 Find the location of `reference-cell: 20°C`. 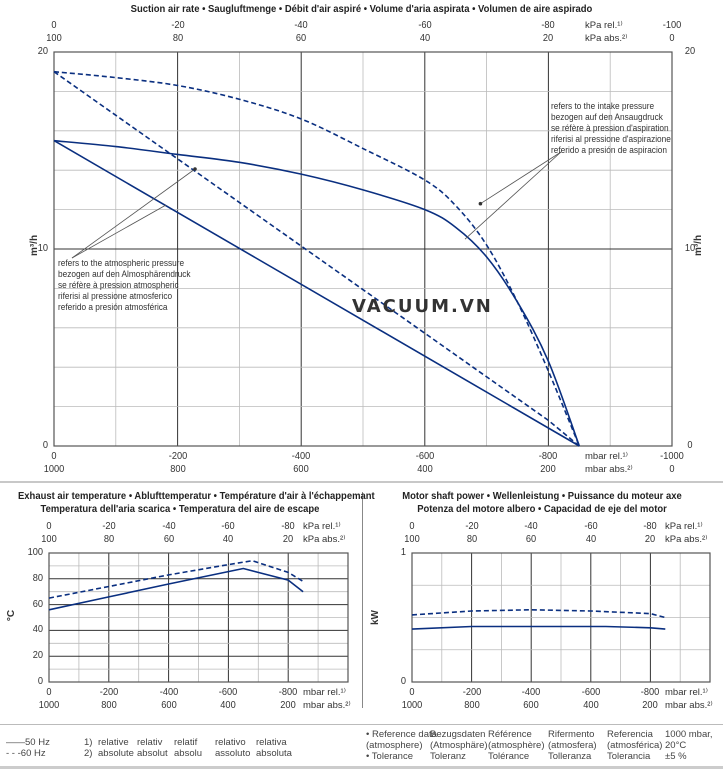

reference-cell: 20°C is located at coordinates (676, 745).